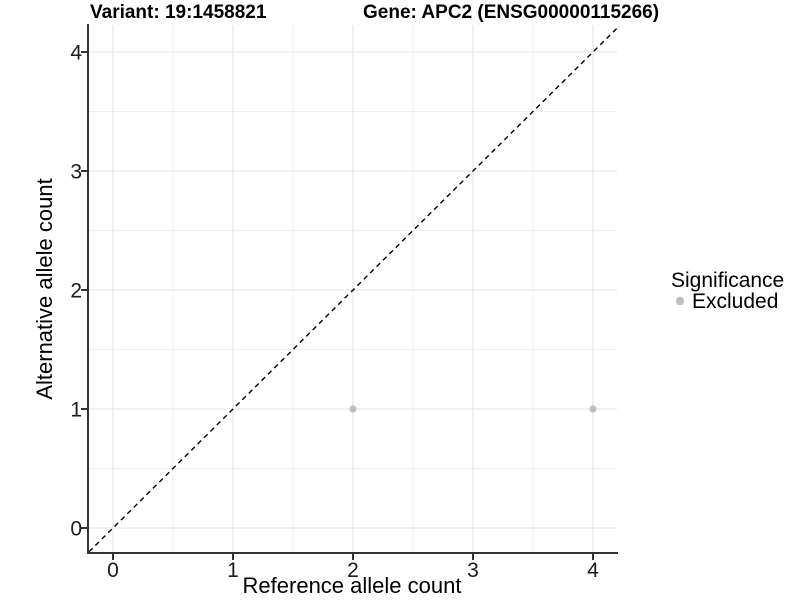 The image size is (800, 600). Describe the element at coordinates (76, 53) in the screenshot. I see `y-tick-label: 4` at that location.